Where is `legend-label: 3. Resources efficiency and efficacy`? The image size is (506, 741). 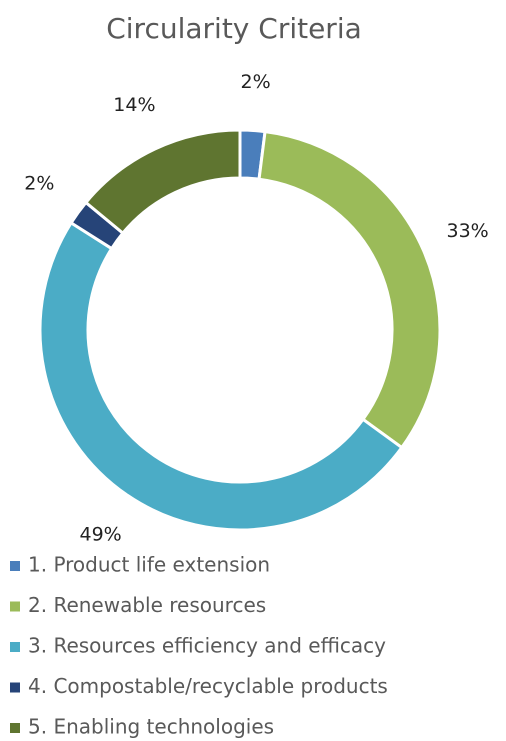 legend-label: 3. Resources efficiency and efficacy is located at coordinates (207, 646).